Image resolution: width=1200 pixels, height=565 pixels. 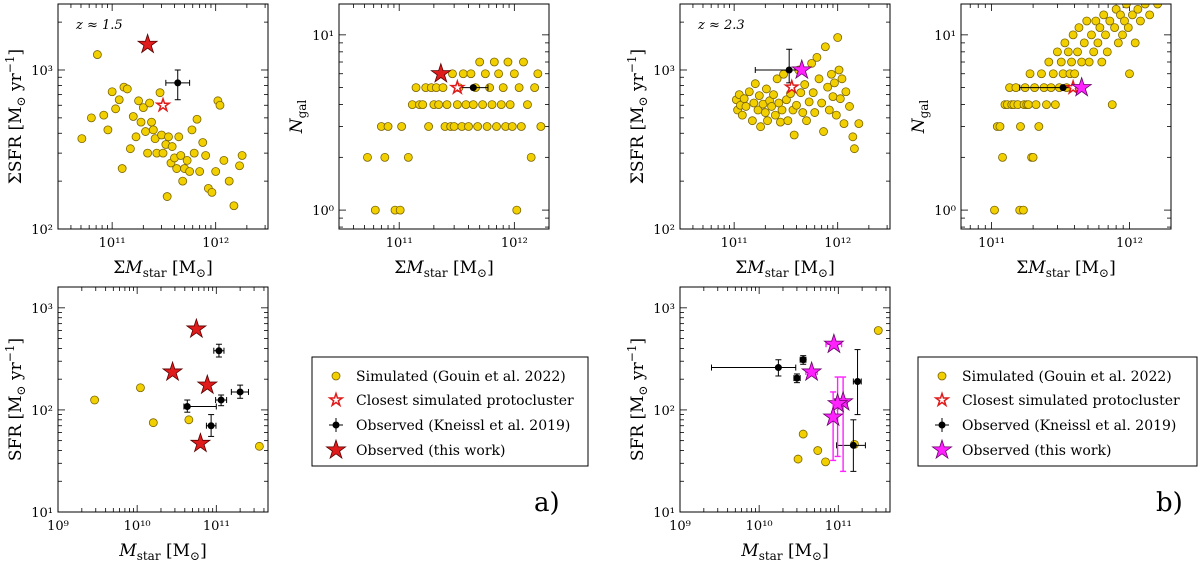 What do you see at coordinates (15, 116) in the screenshot?
I see `y-axis-label: ΣSFR [M⊙ yr−1]` at bounding box center [15, 116].